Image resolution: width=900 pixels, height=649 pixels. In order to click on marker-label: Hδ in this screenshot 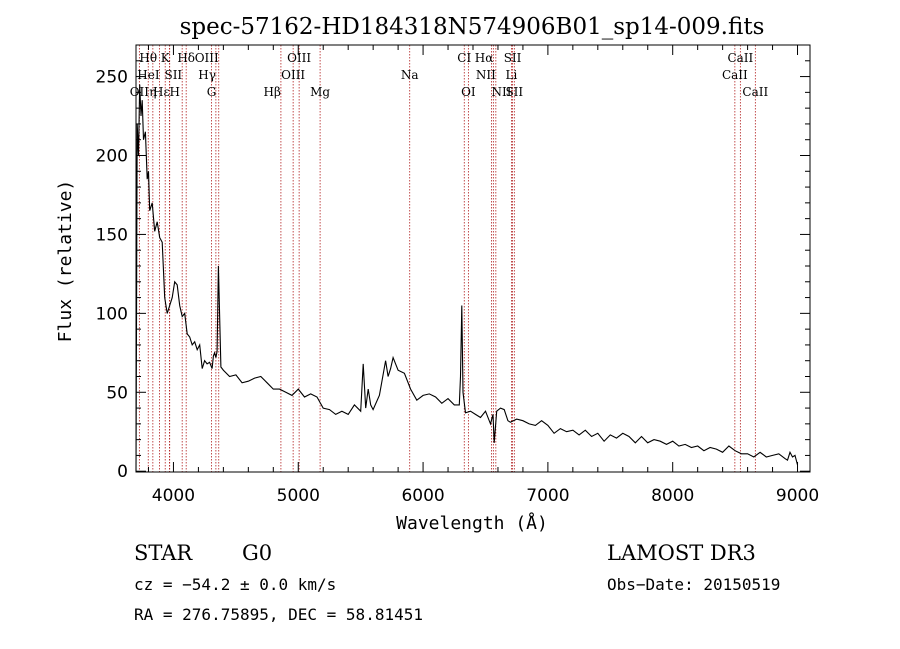, I will do `click(186, 58)`.